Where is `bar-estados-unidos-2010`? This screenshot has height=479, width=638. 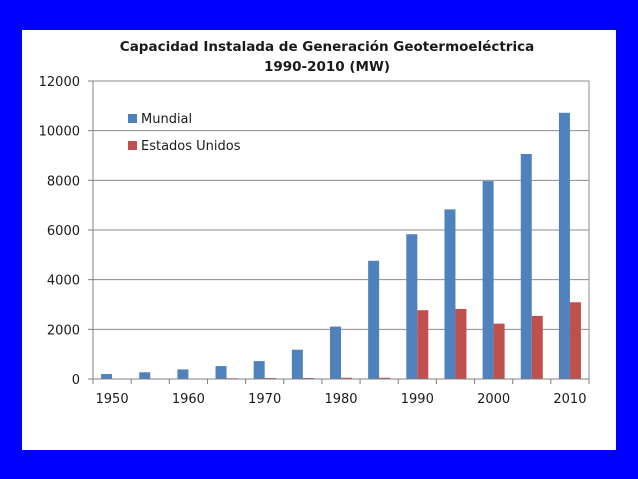
bar-estados-unidos-2010 is located at coordinates (575, 340).